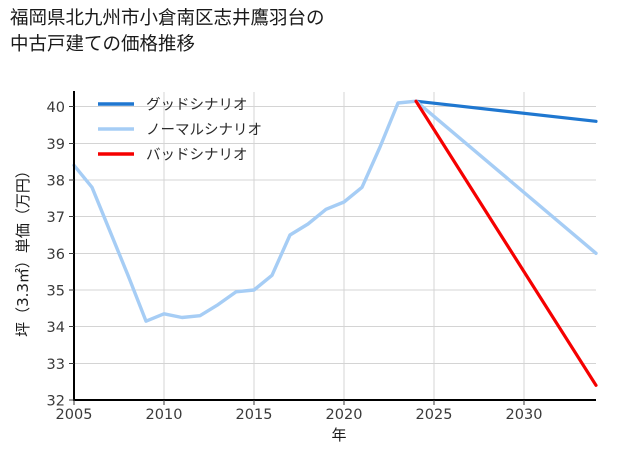 Image resolution: width=621 pixels, height=465 pixels. I want to click on chart-title: 福岡県北九州市小倉南区志井鷹羽台の 中古戸建ての価格推移, so click(167, 31).